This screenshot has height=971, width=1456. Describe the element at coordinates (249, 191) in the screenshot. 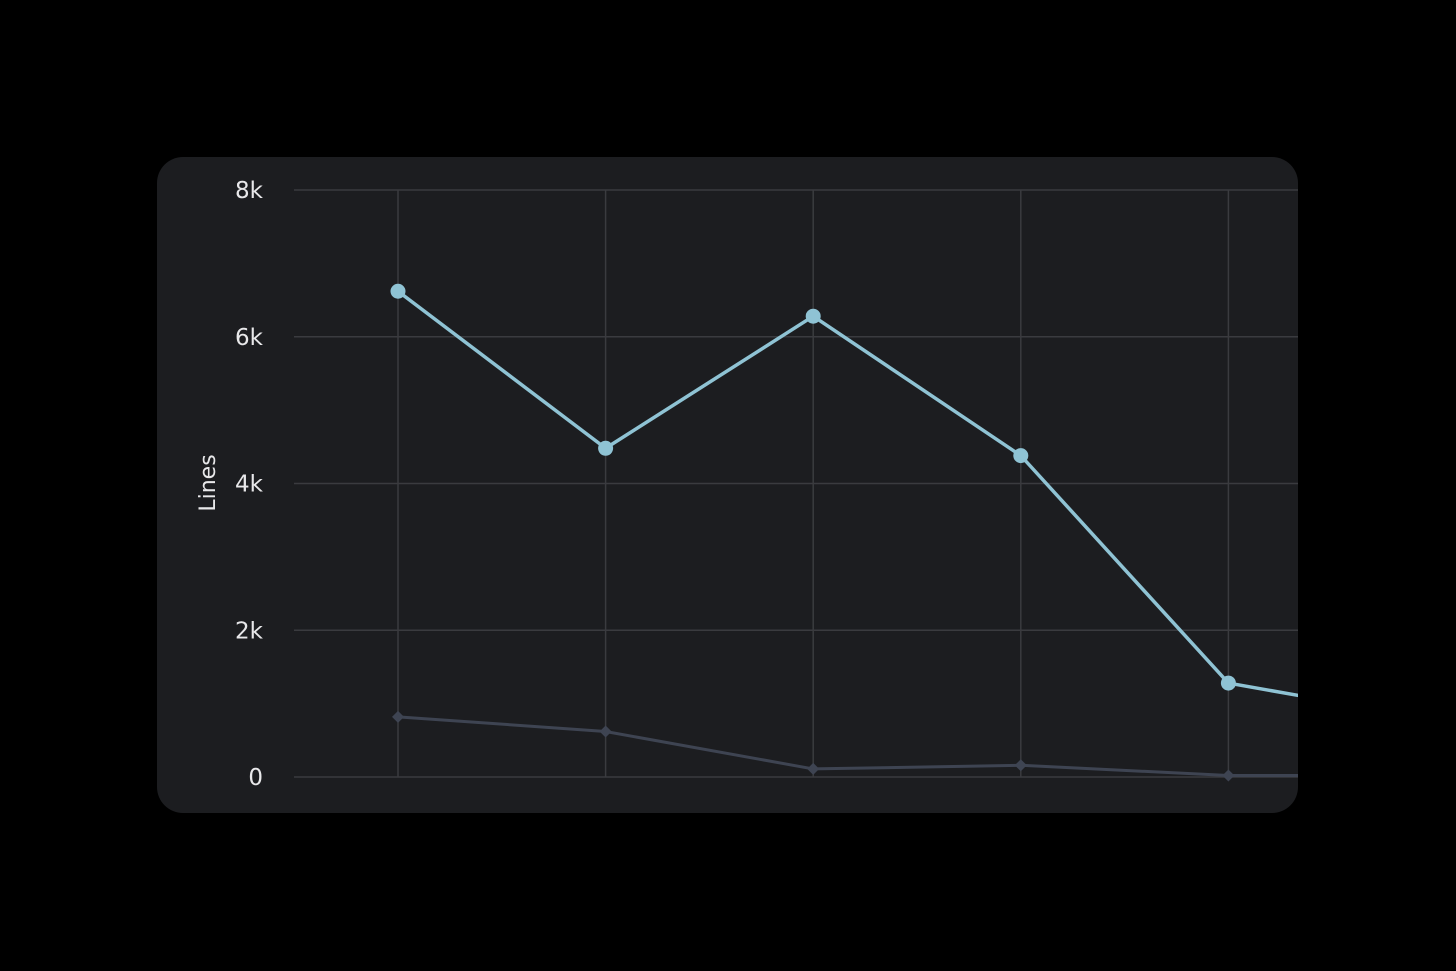

I see `y-tick-label: 8k` at that location.